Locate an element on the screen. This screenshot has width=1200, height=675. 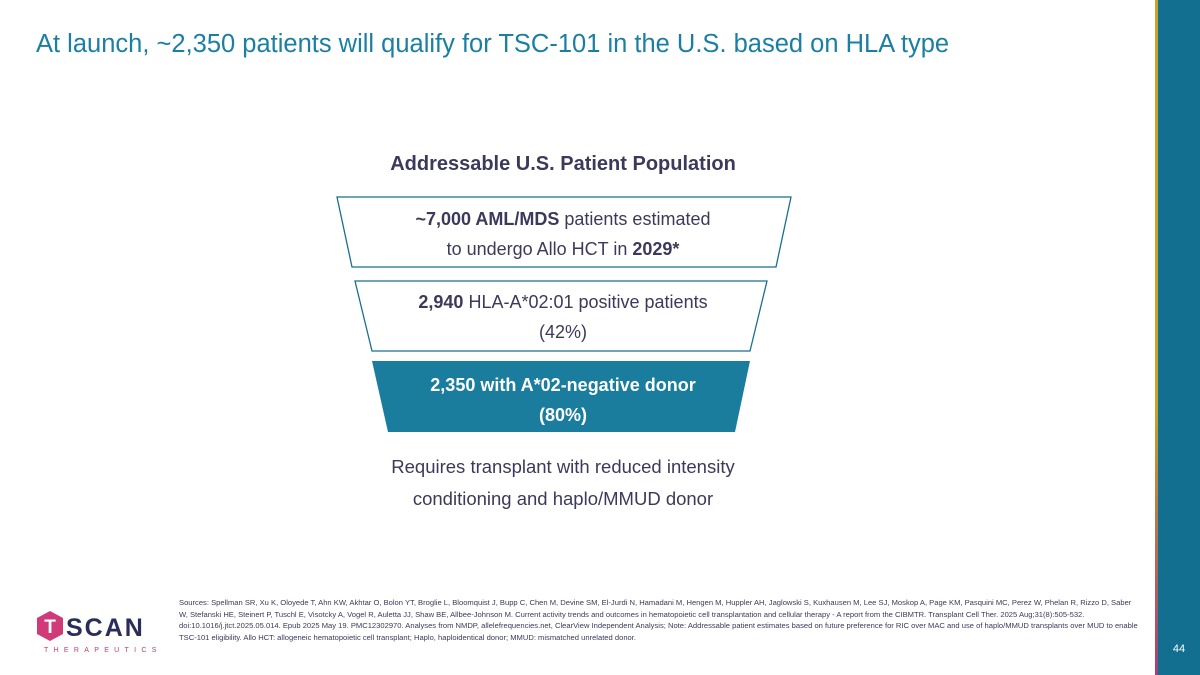
funnel-title: Addressable U.S. Patient Population is located at coordinates (563, 164).